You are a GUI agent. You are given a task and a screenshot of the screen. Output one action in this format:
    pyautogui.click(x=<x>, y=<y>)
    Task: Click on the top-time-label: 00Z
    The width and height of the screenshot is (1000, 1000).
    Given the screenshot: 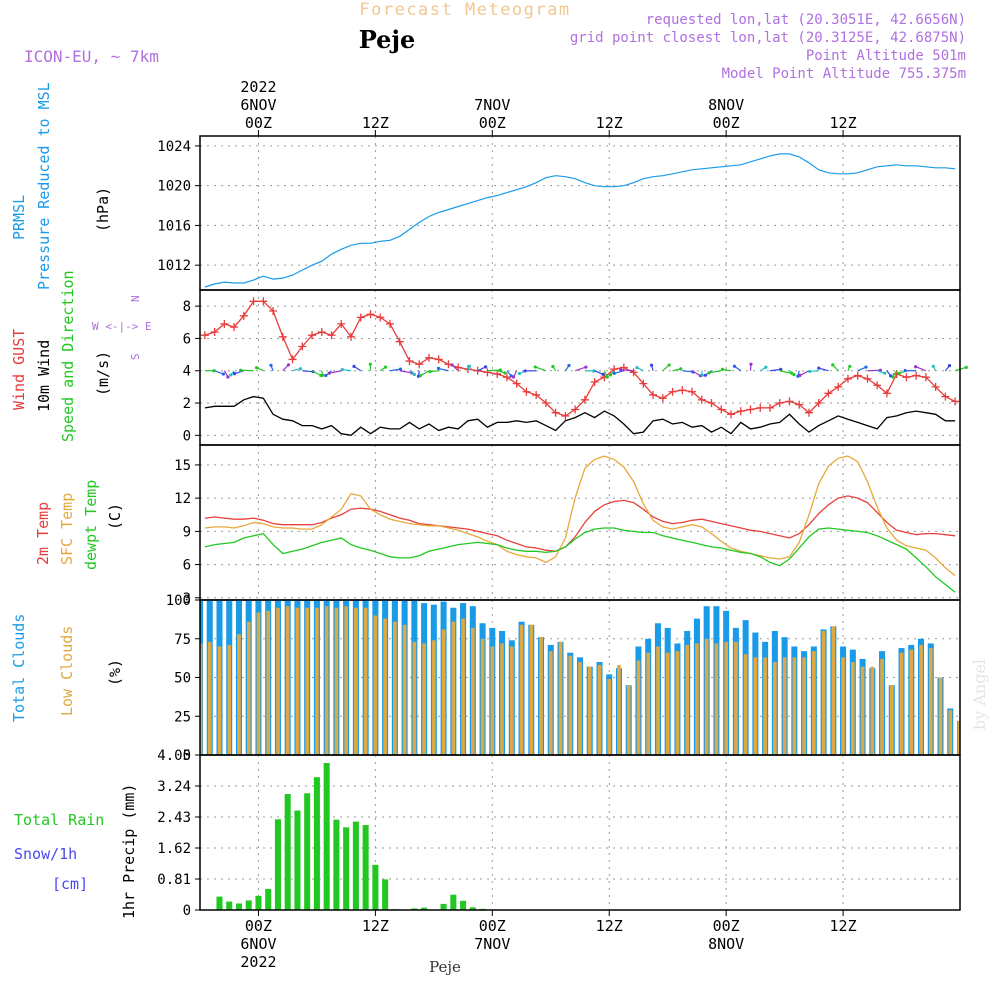 What is the action you would take?
    pyautogui.click(x=492, y=123)
    